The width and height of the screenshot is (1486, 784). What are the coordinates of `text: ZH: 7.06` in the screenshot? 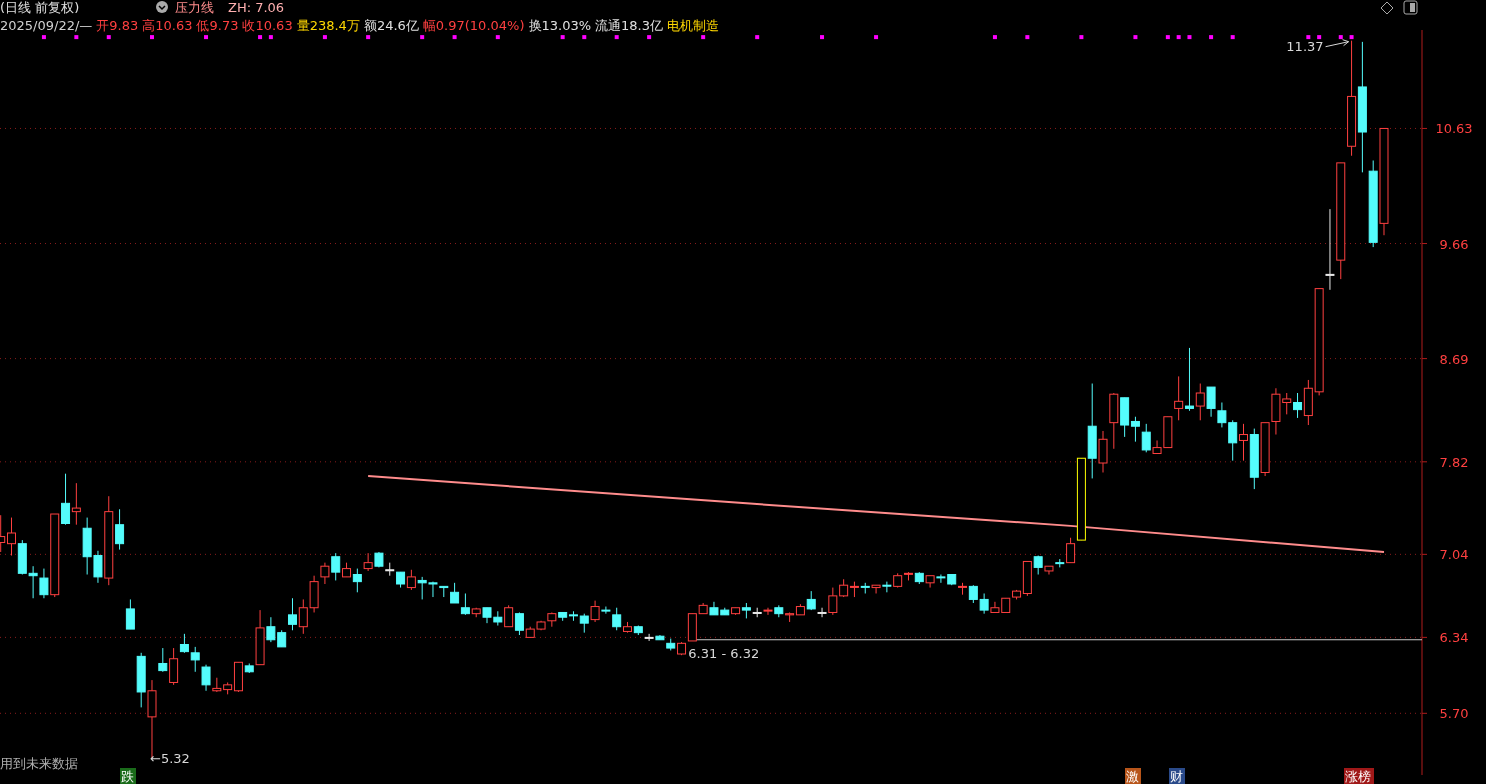 It's located at (256, 7).